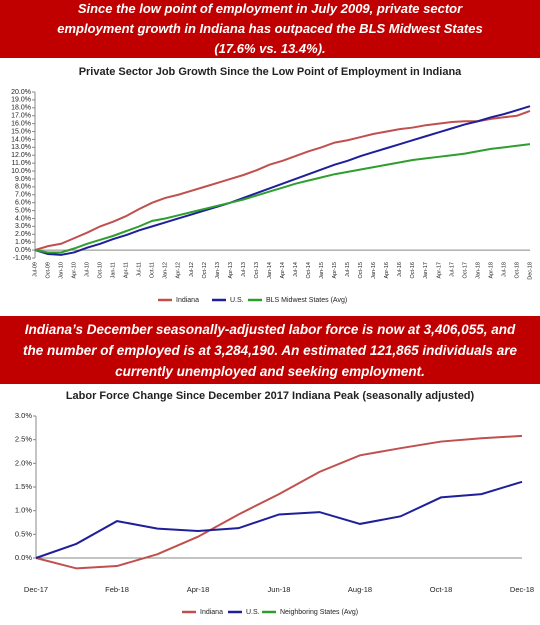  What do you see at coordinates (279, 519) in the screenshot?
I see `series-line` at bounding box center [279, 519].